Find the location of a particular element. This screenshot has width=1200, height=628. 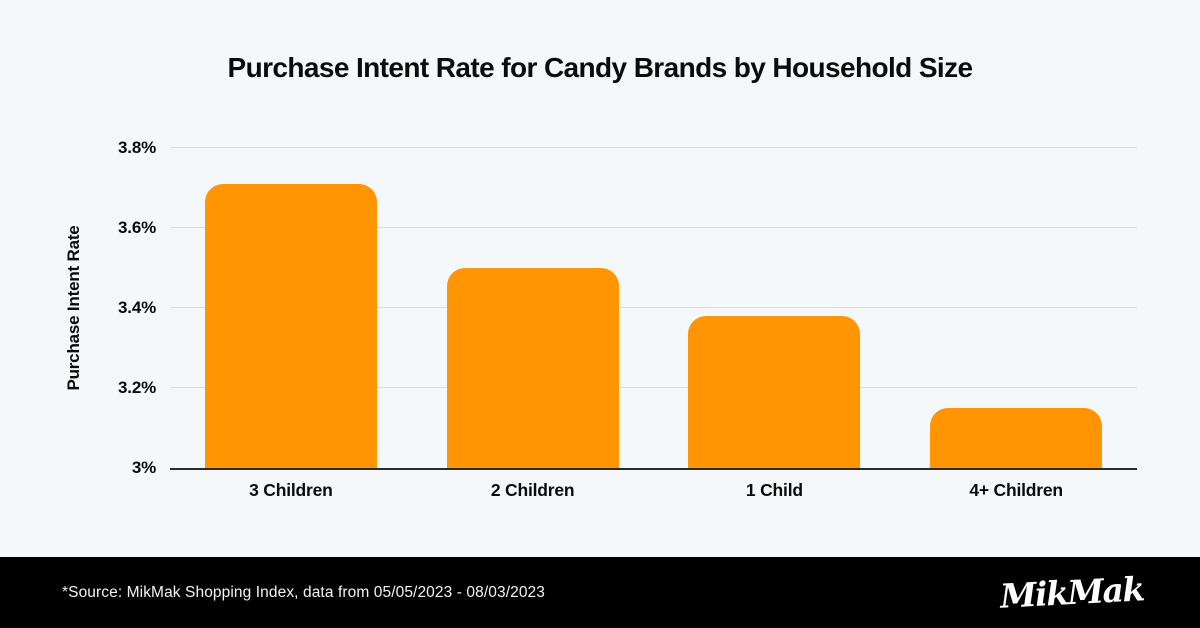

y-axis-label: Purchase Intent Rate is located at coordinates (73, 308).